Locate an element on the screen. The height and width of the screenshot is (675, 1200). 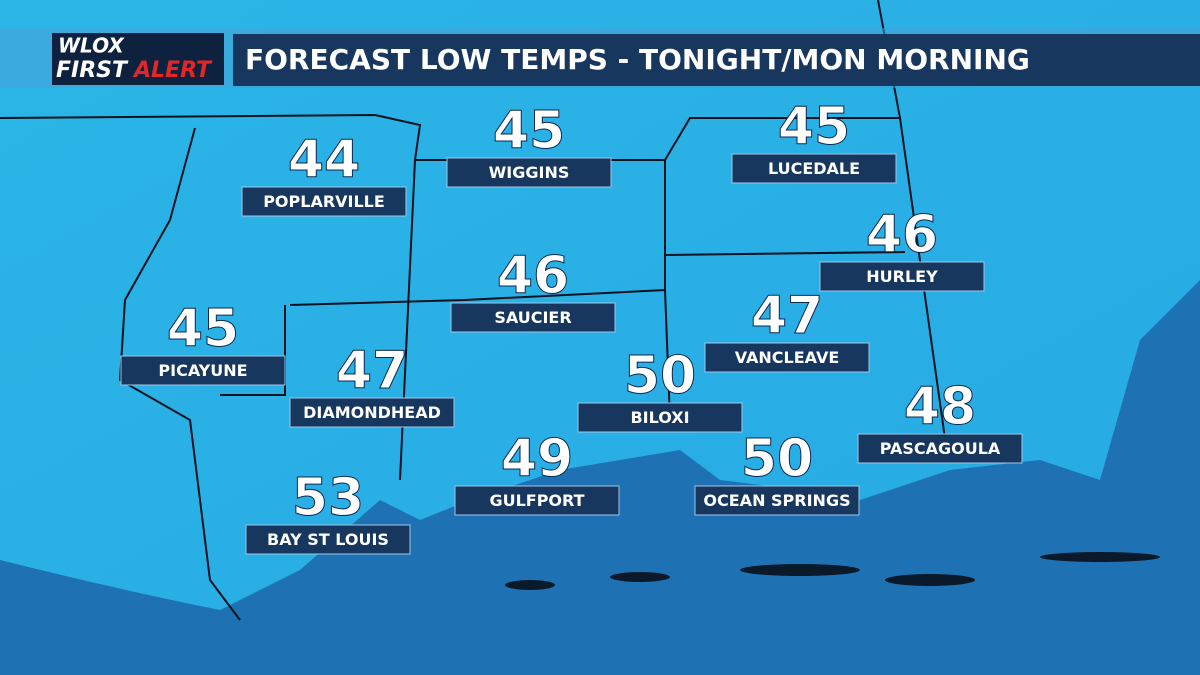
city-name: HURLEY is located at coordinates (902, 276).